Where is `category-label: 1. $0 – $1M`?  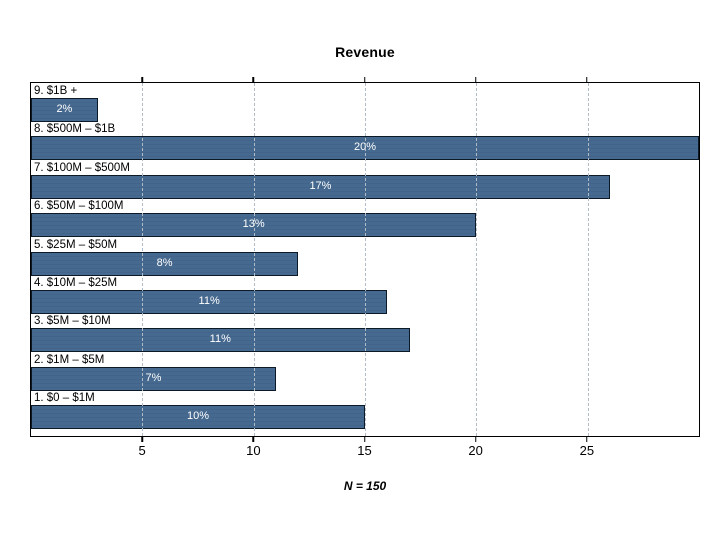
category-label: 1. $0 – $1M is located at coordinates (64, 398).